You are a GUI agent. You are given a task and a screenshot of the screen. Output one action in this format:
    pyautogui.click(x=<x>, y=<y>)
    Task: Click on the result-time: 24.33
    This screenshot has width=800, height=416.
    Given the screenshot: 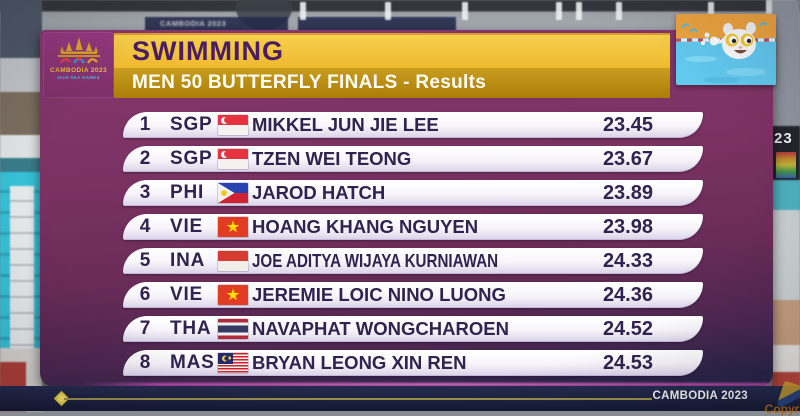 What is the action you would take?
    pyautogui.click(x=627, y=260)
    